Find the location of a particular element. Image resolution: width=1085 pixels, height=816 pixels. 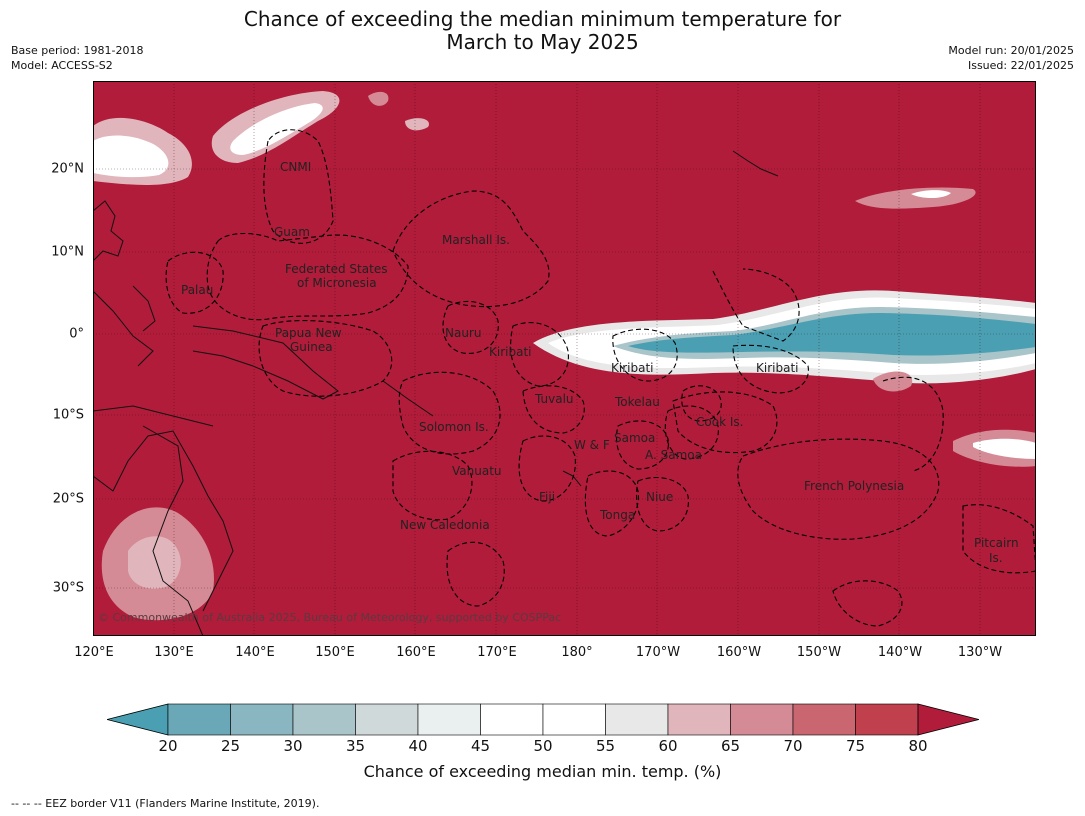

colorbar is located at coordinates (543, 719).